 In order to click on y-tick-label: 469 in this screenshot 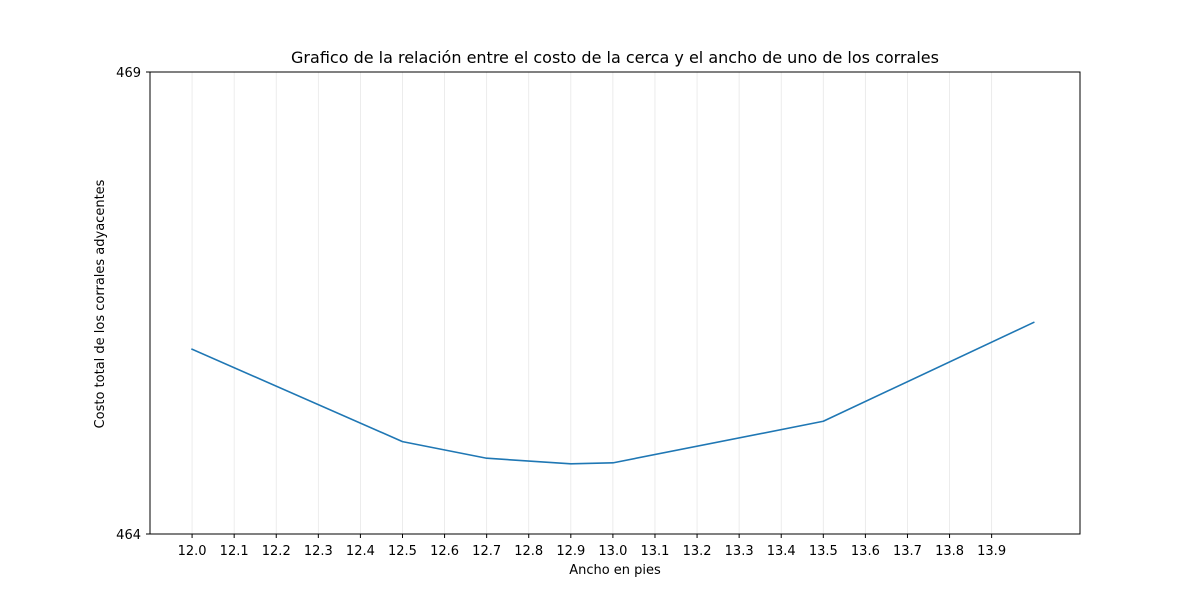, I will do `click(128, 73)`.